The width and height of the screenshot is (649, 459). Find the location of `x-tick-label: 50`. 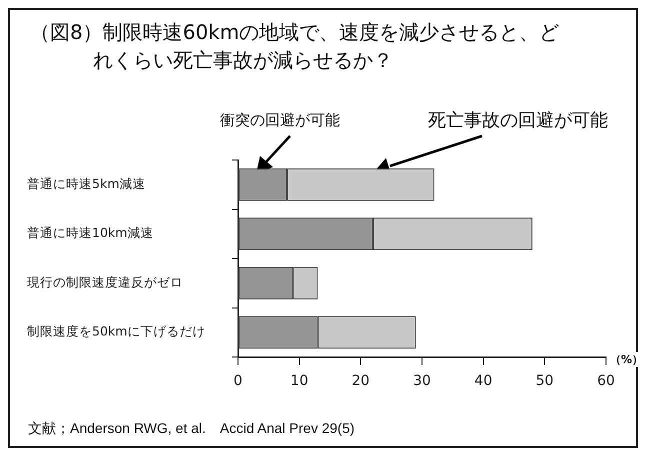

x-tick-label: 50 is located at coordinates (545, 381).